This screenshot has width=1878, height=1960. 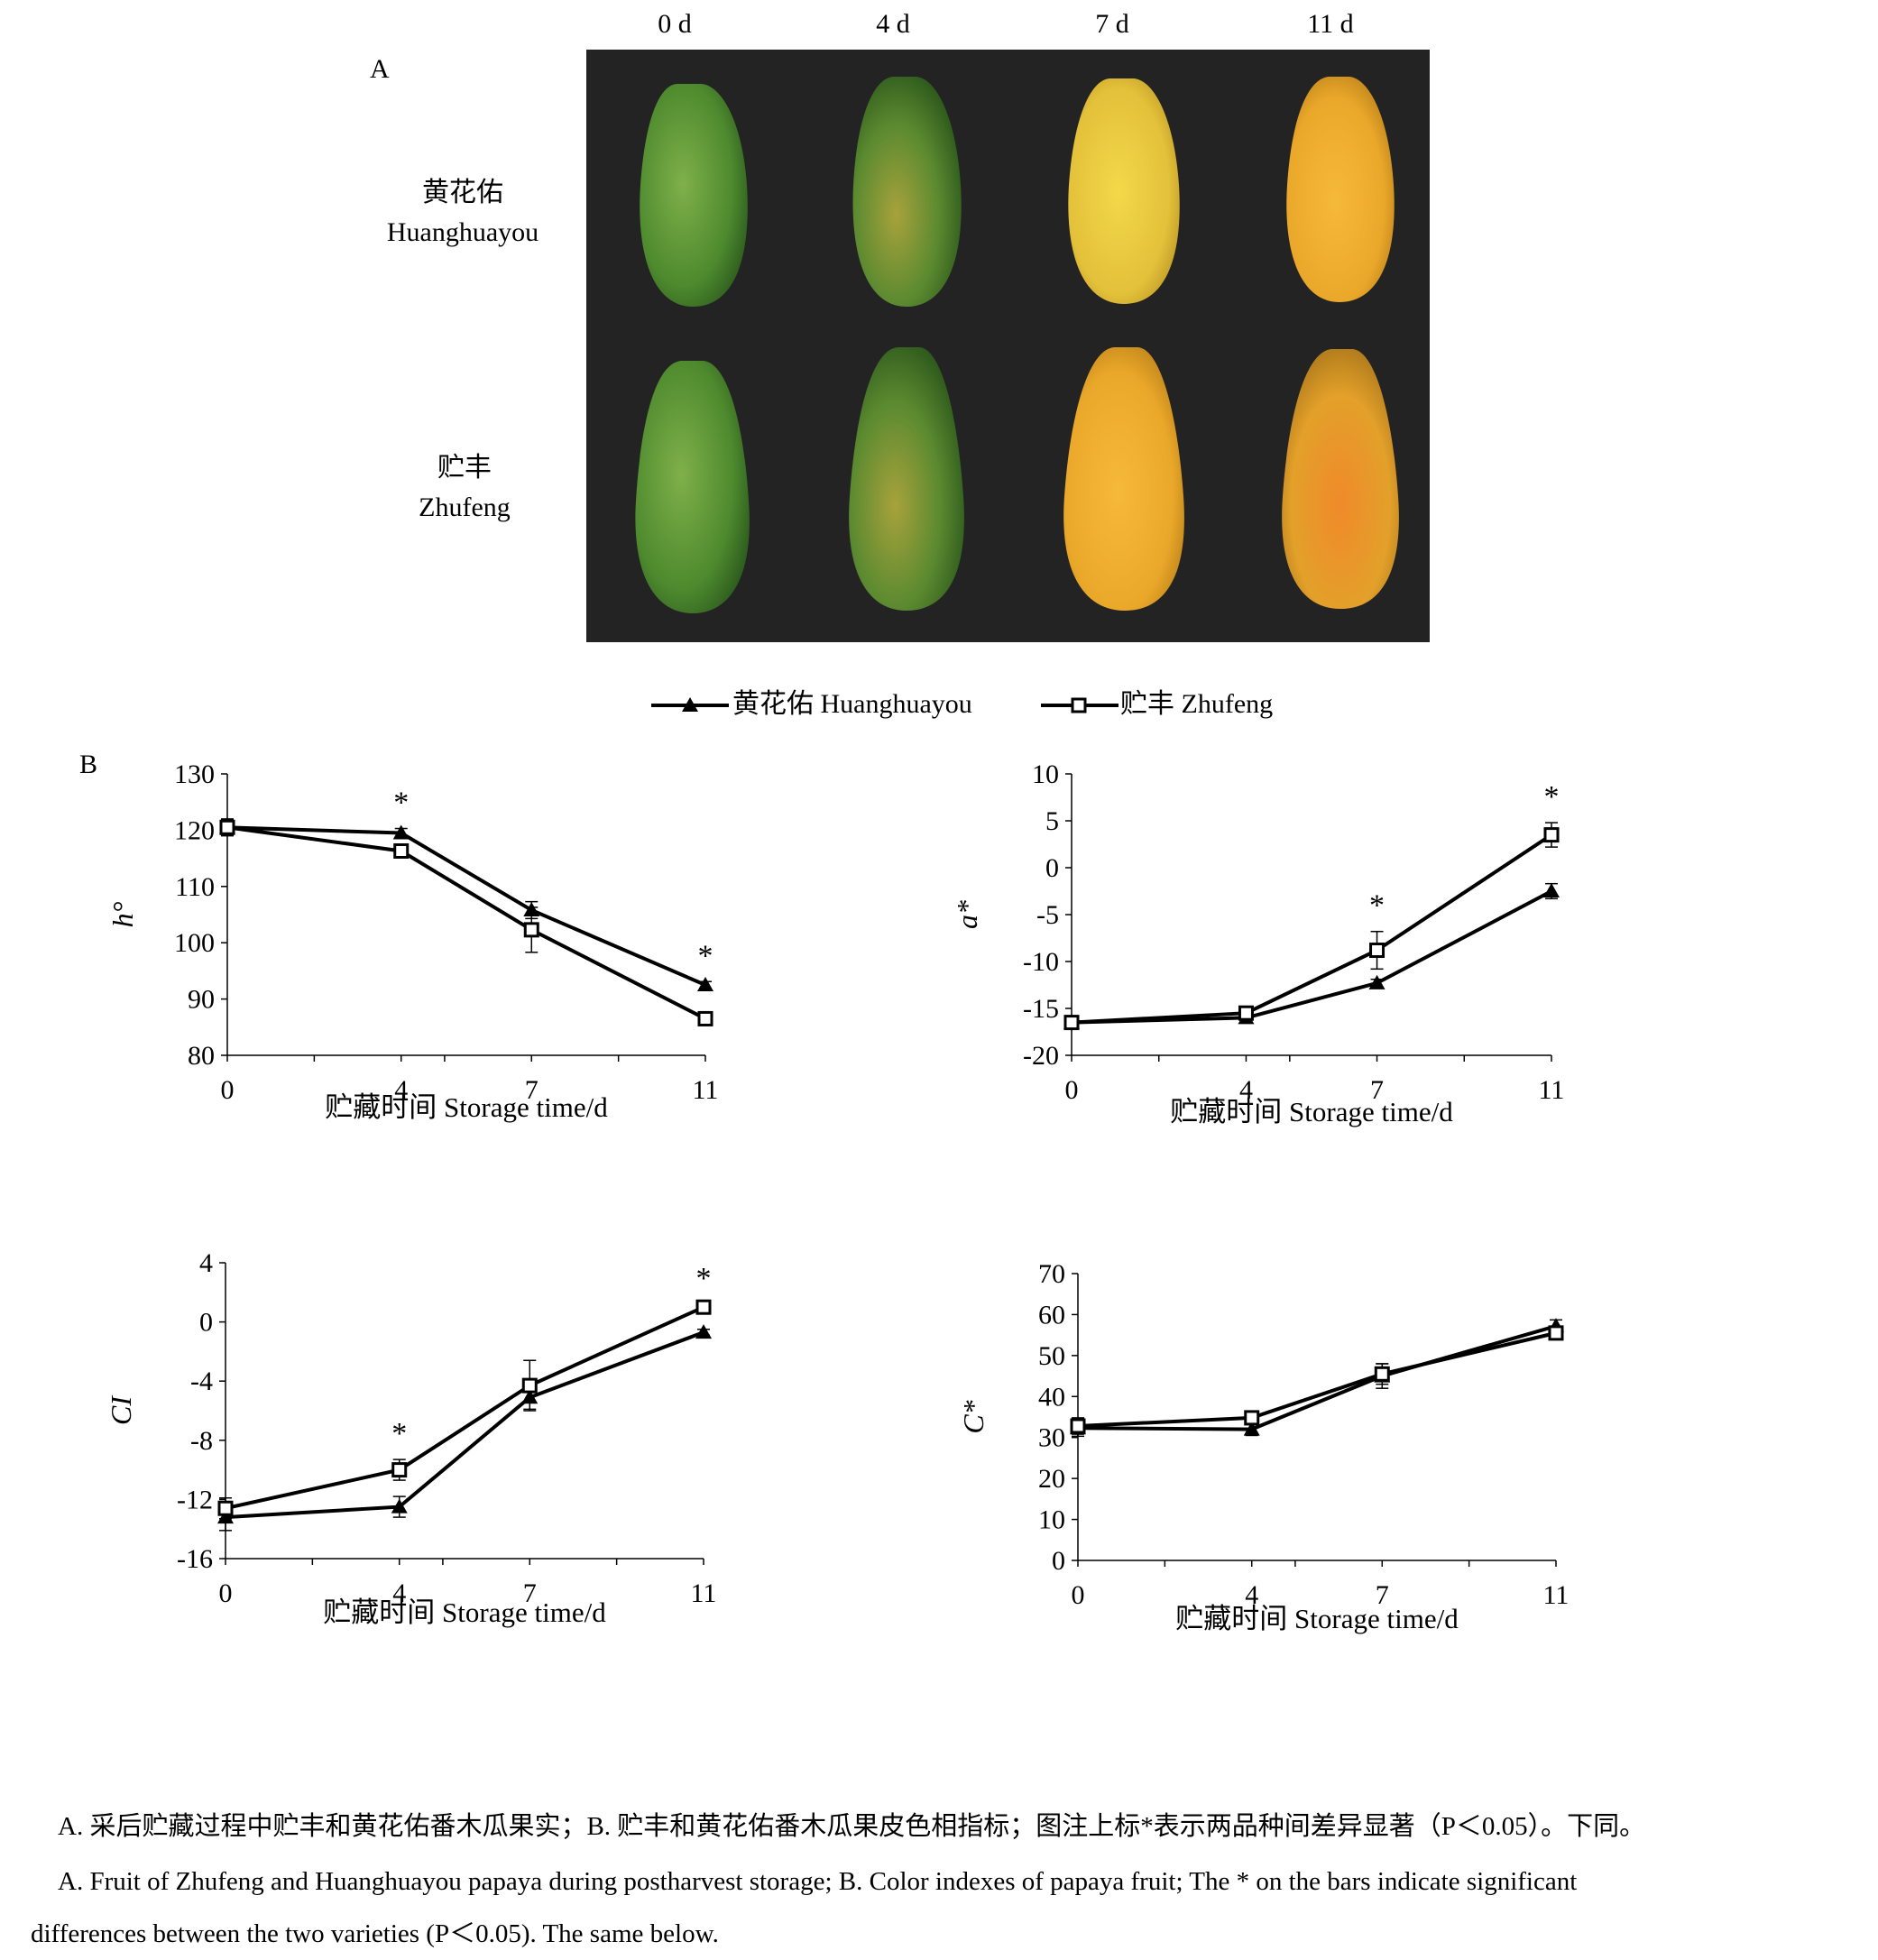 I want to click on row-label-en: Zhufeng, so click(x=465, y=507).